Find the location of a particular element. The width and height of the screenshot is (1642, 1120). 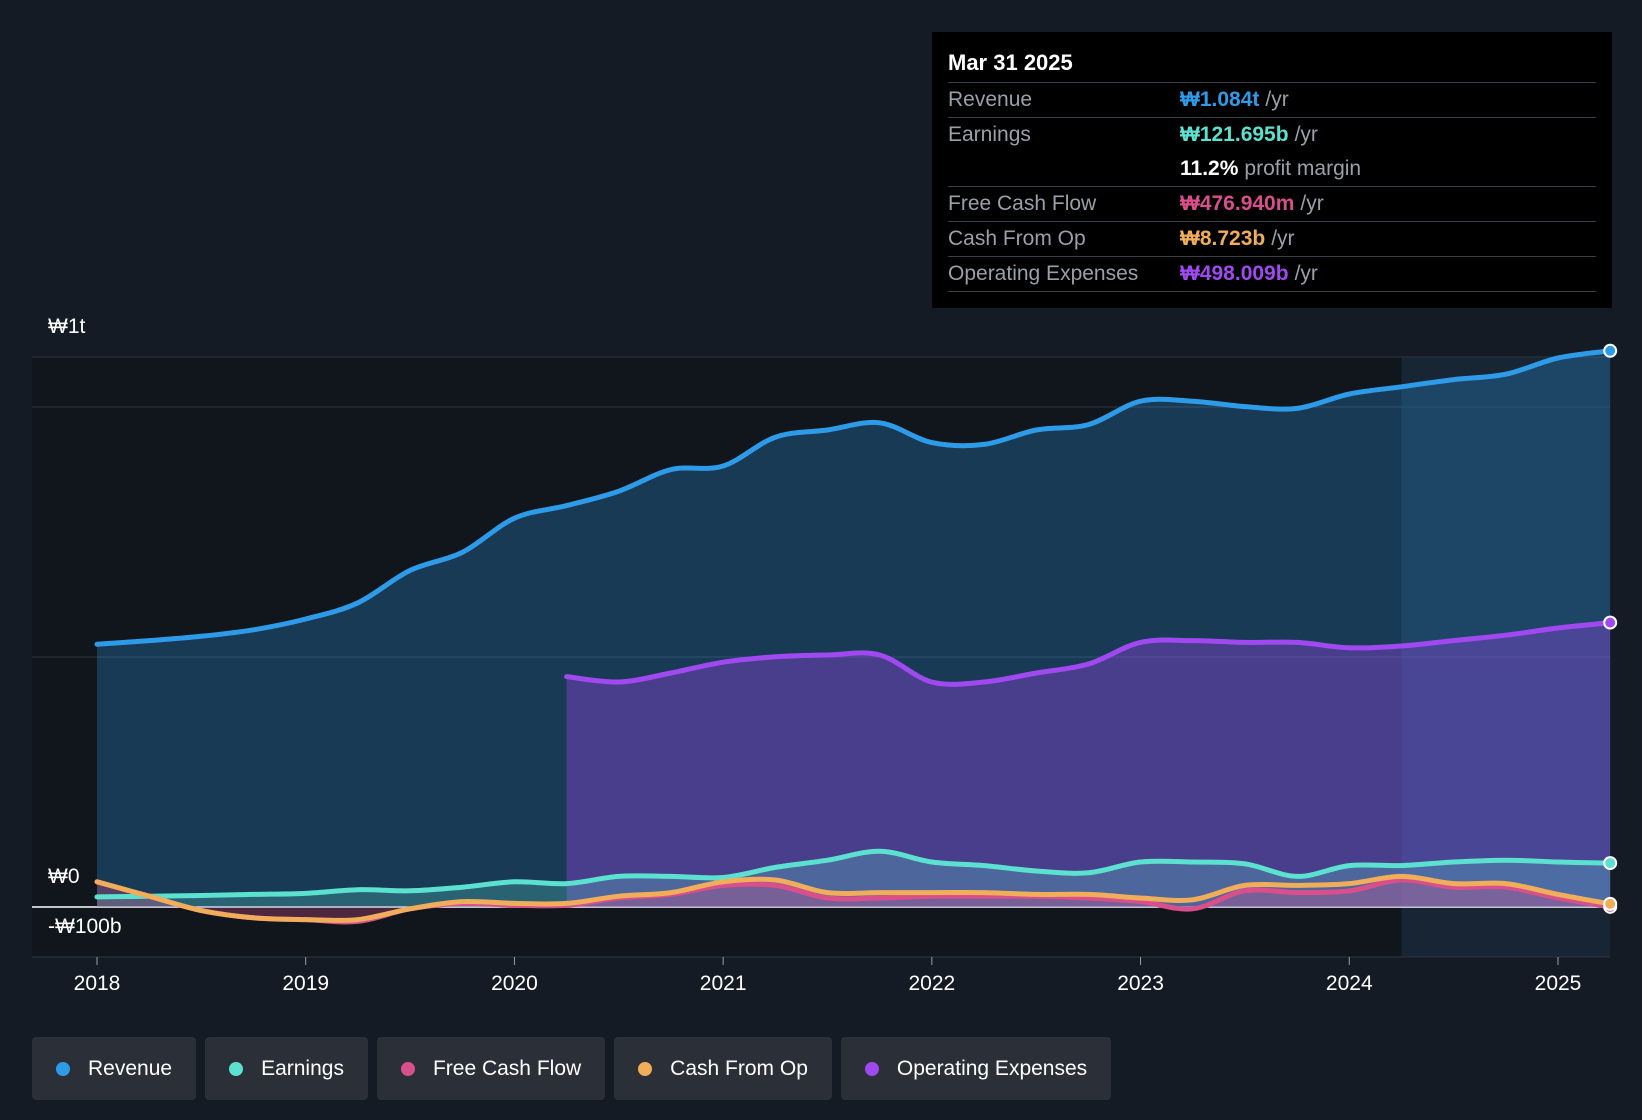

tooltip-row-profit-margin: 11.2% profit margin is located at coordinates (1272, 169).